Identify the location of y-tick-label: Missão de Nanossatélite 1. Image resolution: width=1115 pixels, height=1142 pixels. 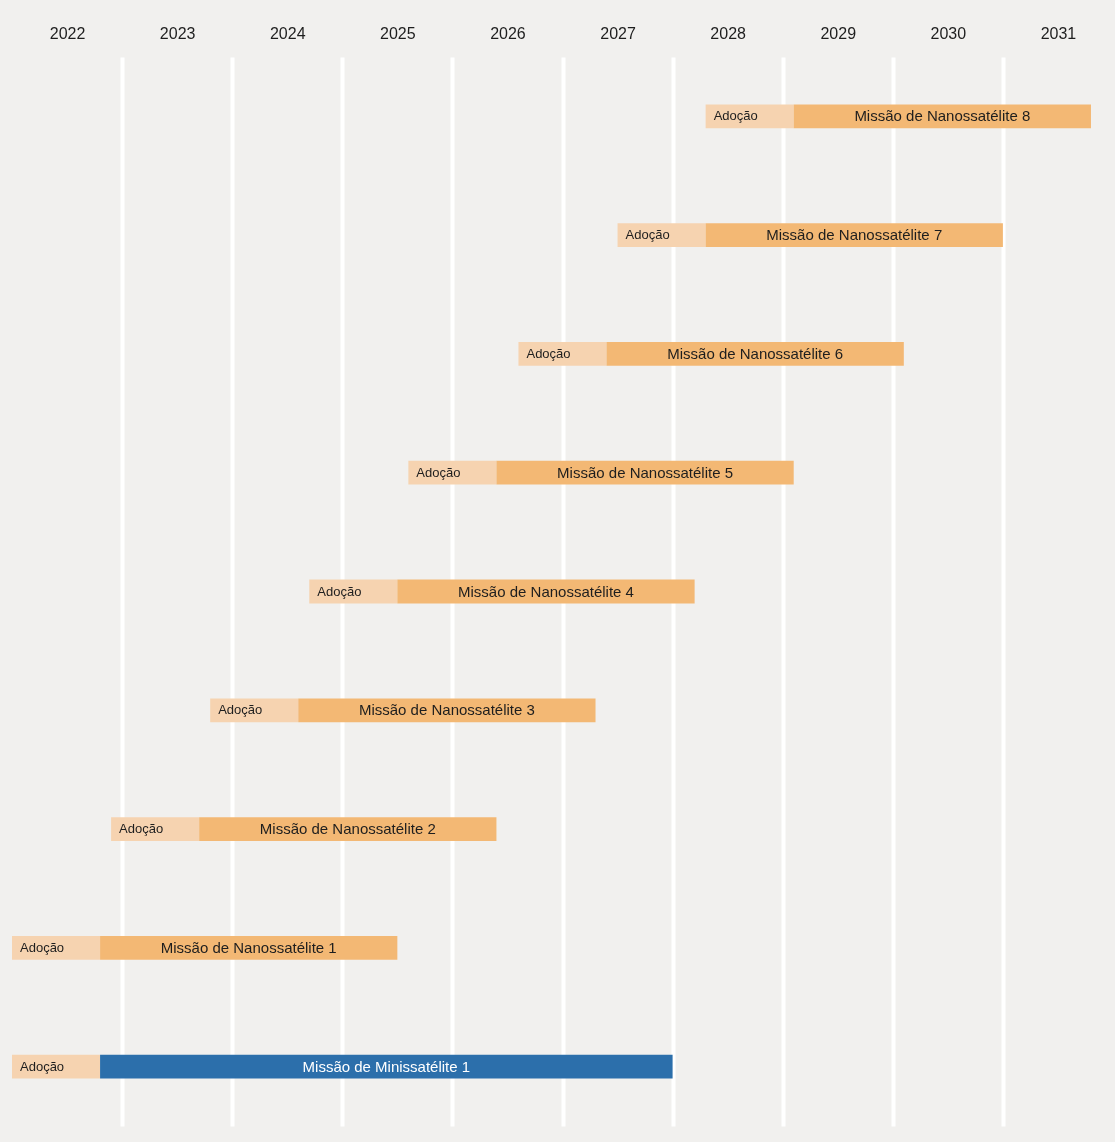
(248, 947).